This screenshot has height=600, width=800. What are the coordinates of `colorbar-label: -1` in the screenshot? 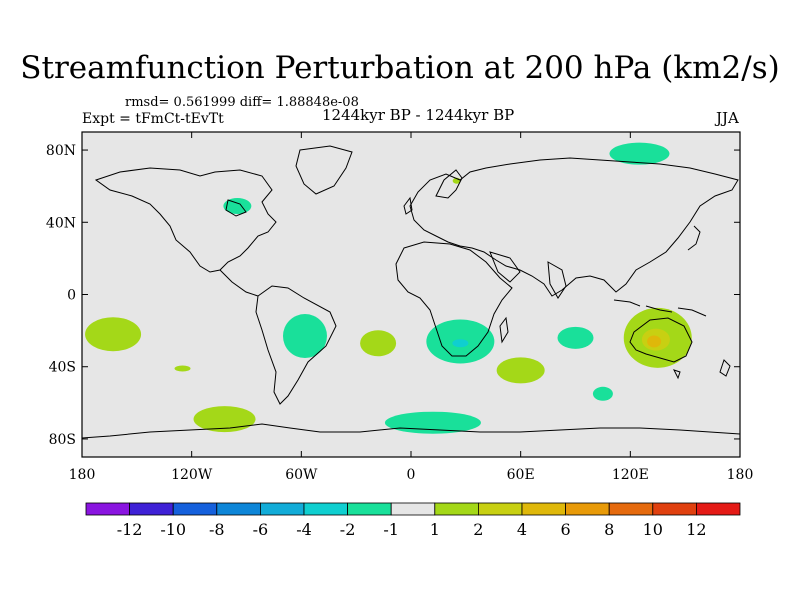 It's located at (391, 529).